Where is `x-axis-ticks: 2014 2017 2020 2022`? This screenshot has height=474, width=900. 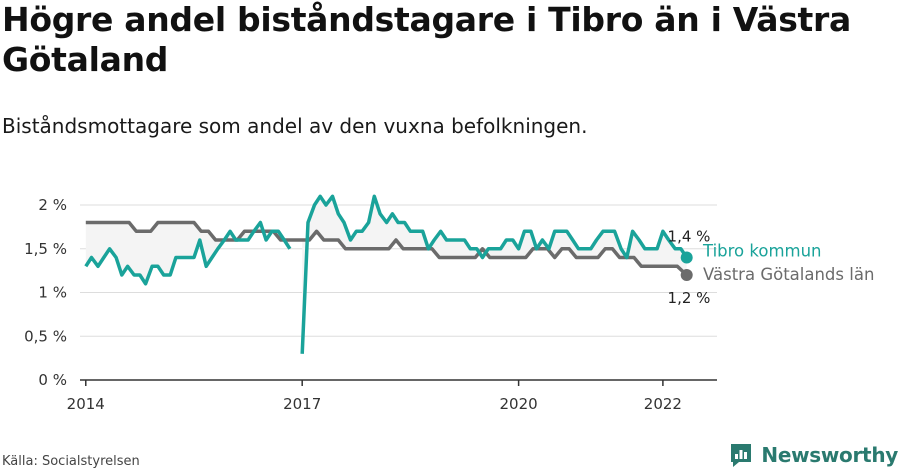
x-axis-ticks: 2014 2017 2020 2022 is located at coordinates (374, 396).